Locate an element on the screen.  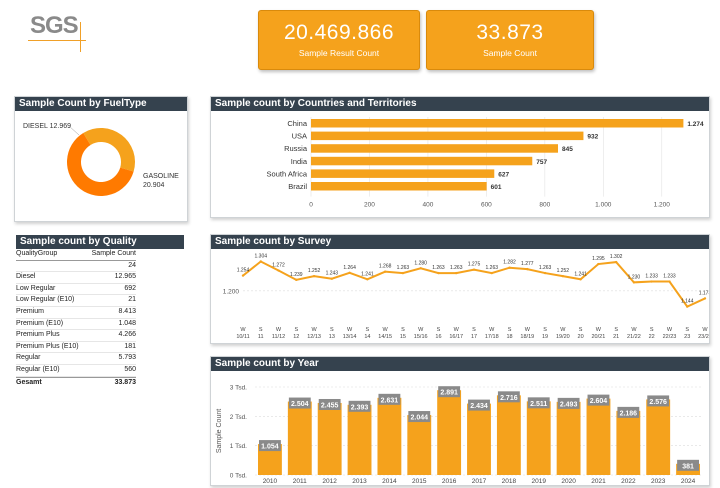
bar-value-label: 757 is located at coordinates (541, 162).